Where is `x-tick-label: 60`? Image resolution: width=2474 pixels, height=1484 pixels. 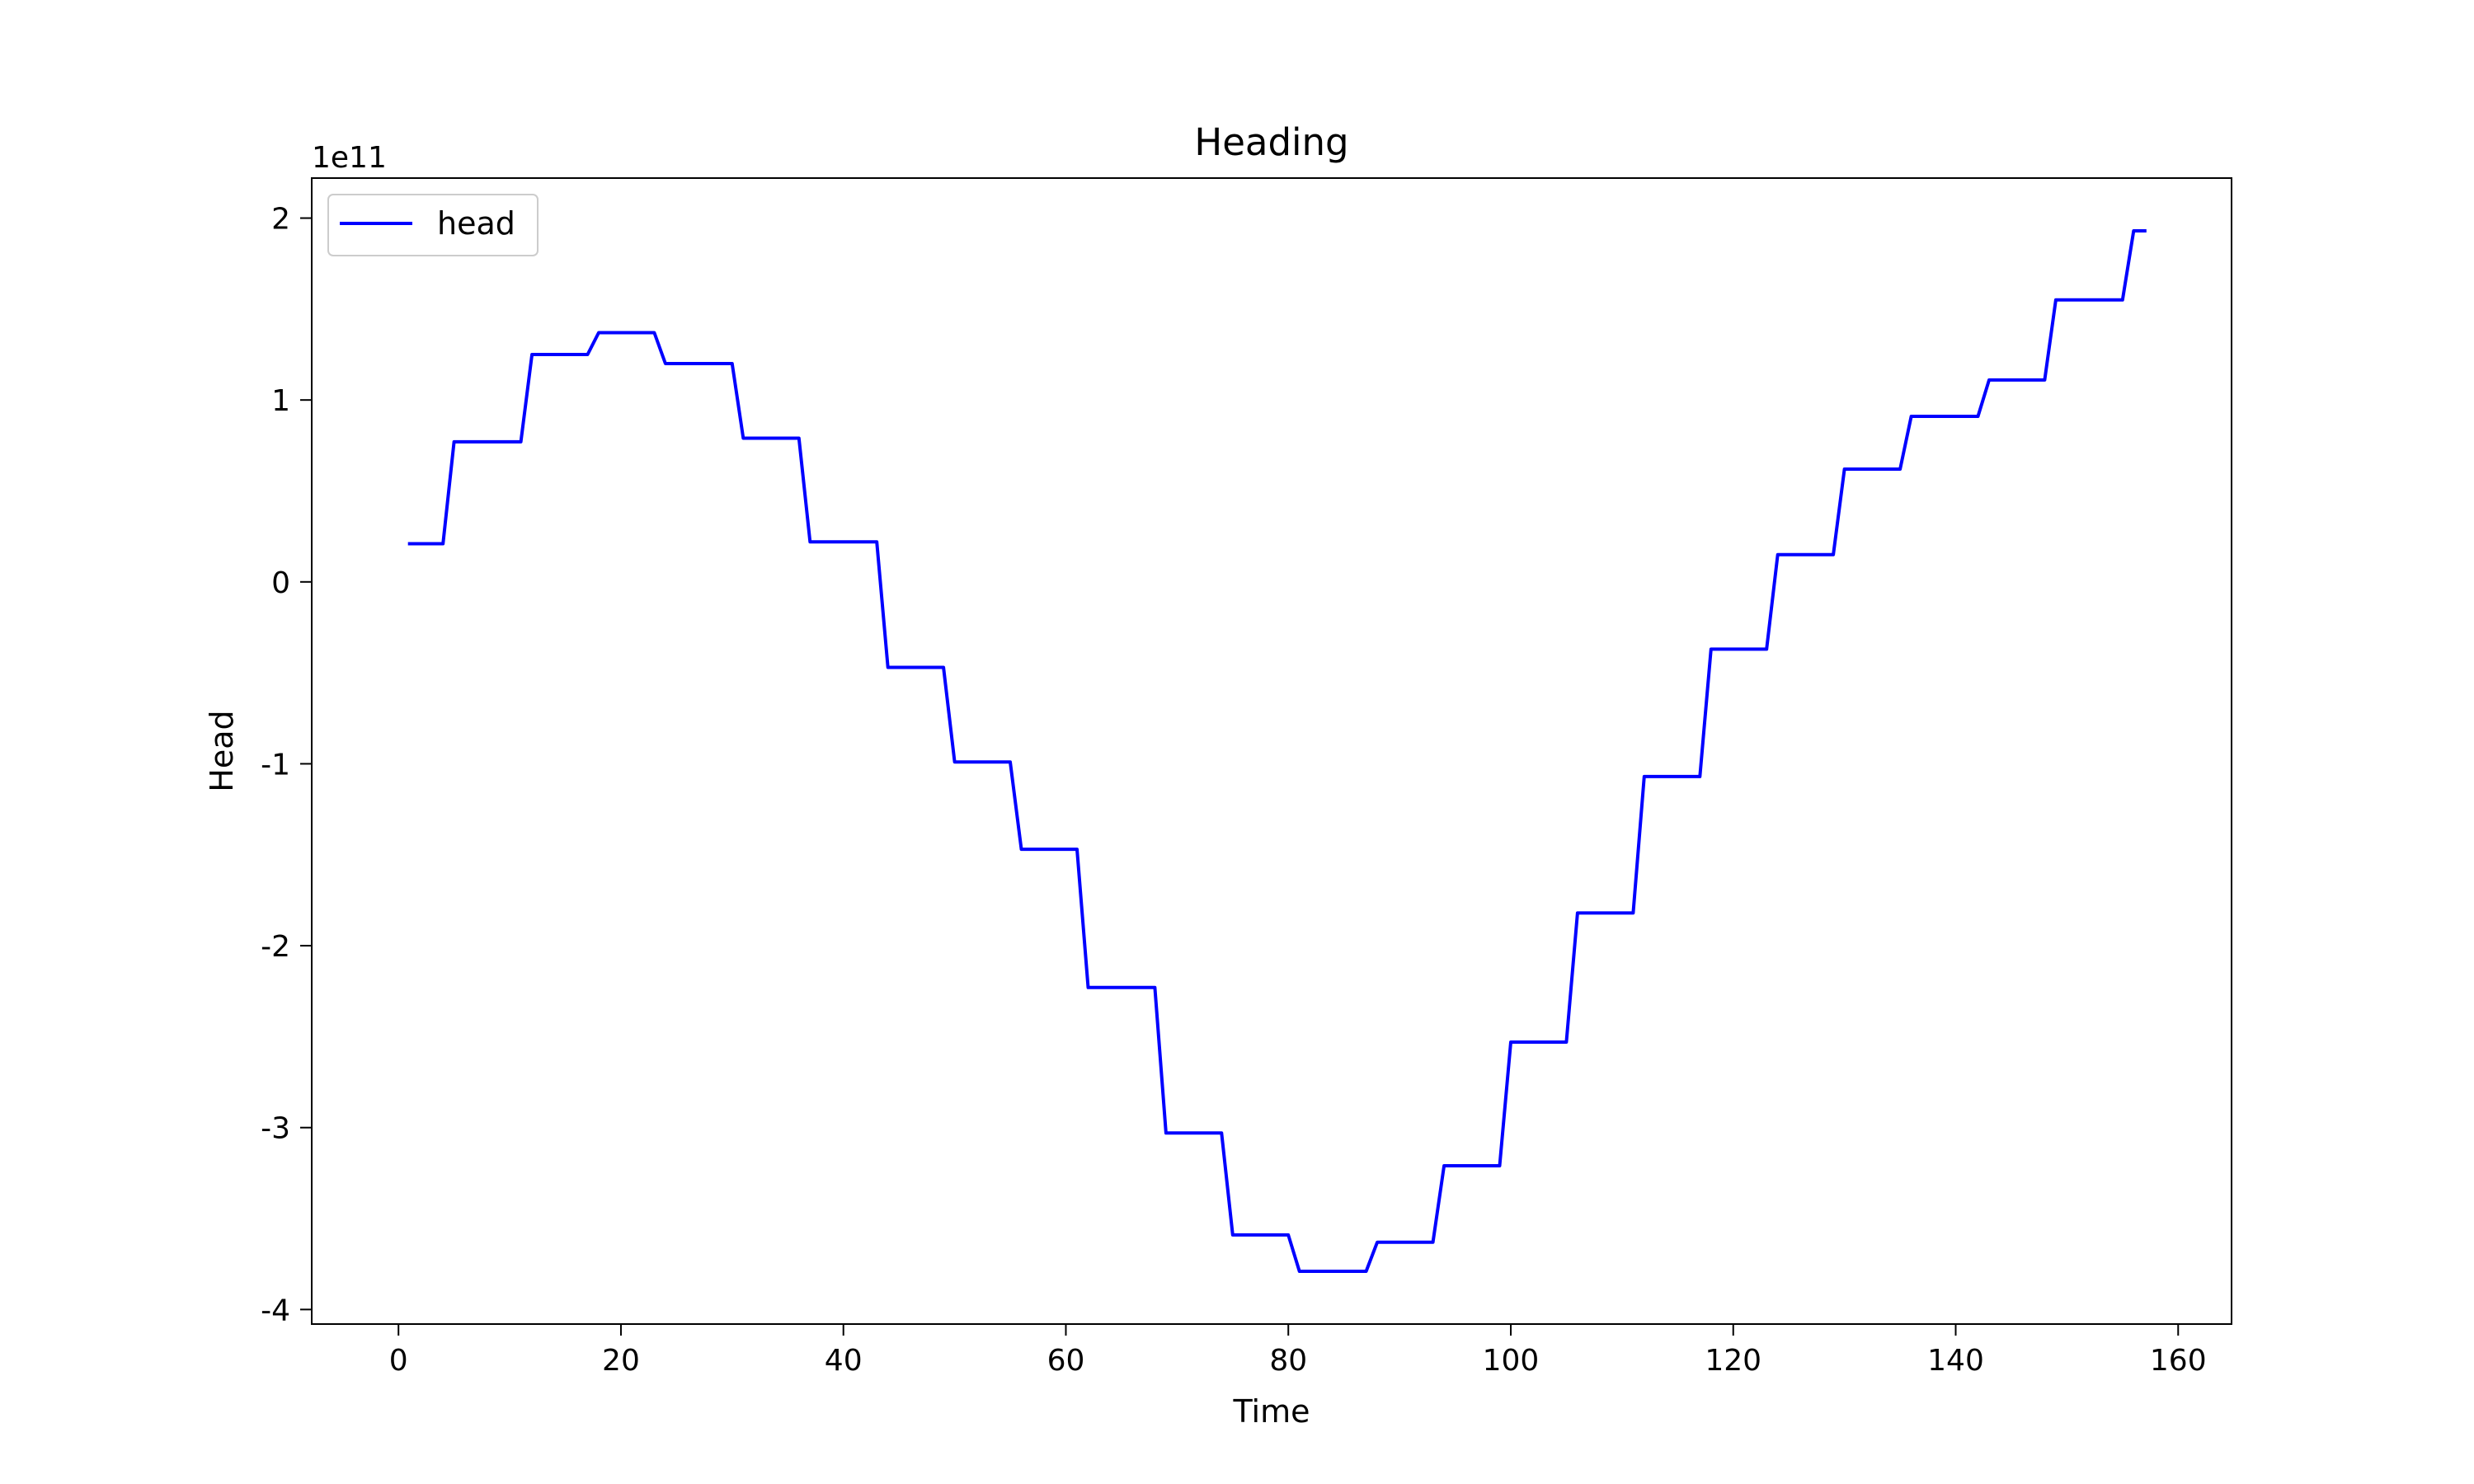
x-tick-label: 60 is located at coordinates (1066, 1361).